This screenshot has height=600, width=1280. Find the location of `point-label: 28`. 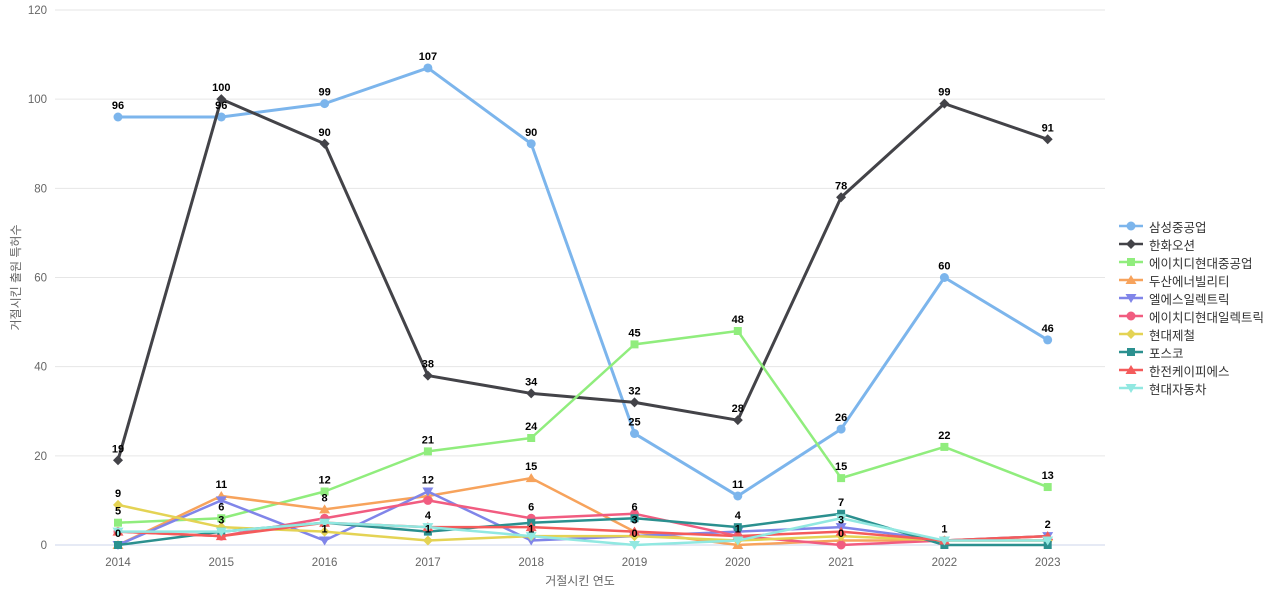

point-label: 28 is located at coordinates (738, 409).